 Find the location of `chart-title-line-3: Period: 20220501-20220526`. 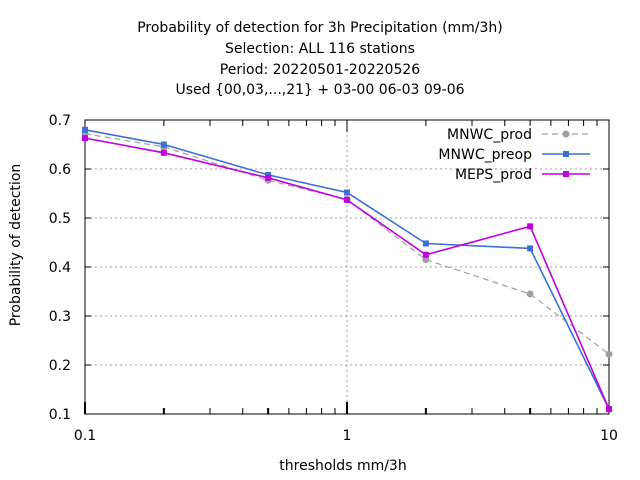

chart-title-line-3: Period: 20220501-20220526 is located at coordinates (320, 70).